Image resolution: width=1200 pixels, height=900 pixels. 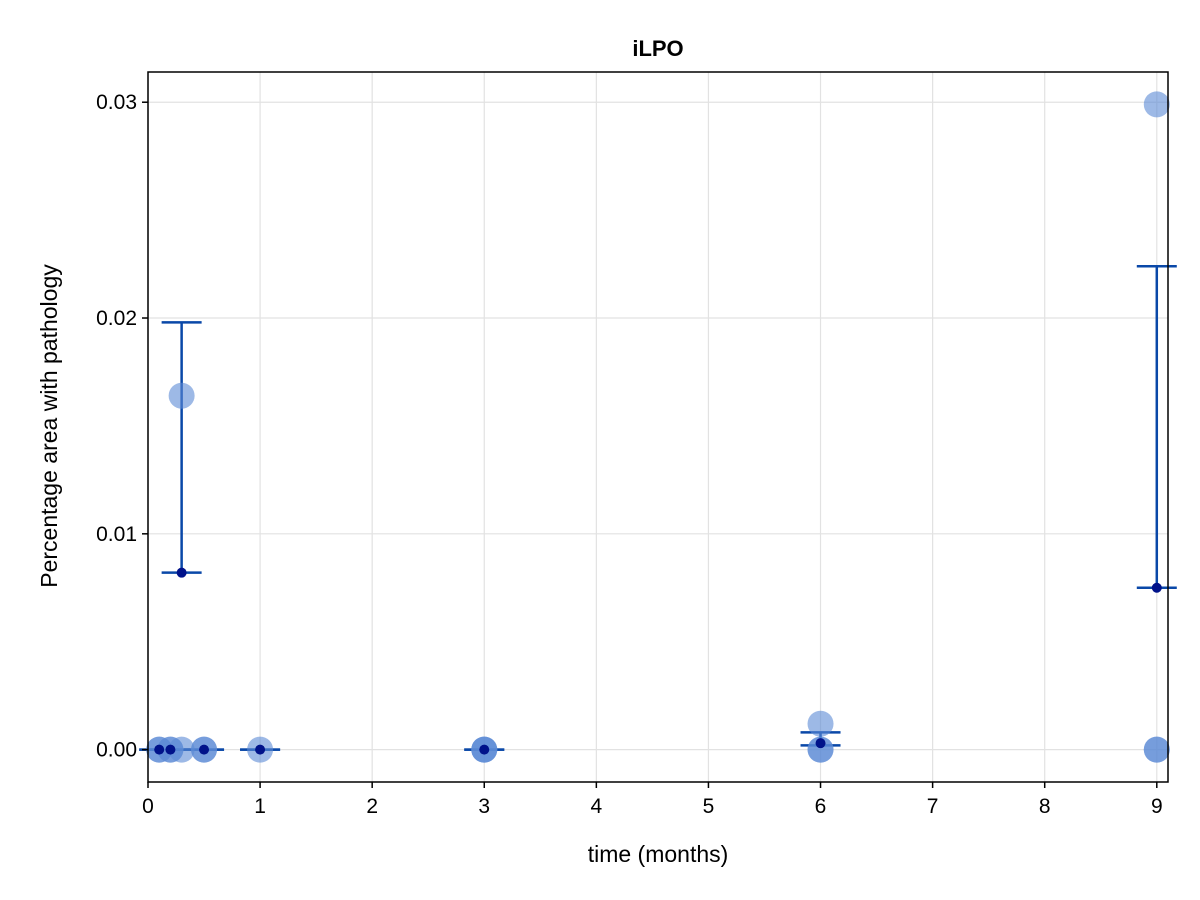 I want to click on x-tick-label: 1, so click(x=260, y=806).